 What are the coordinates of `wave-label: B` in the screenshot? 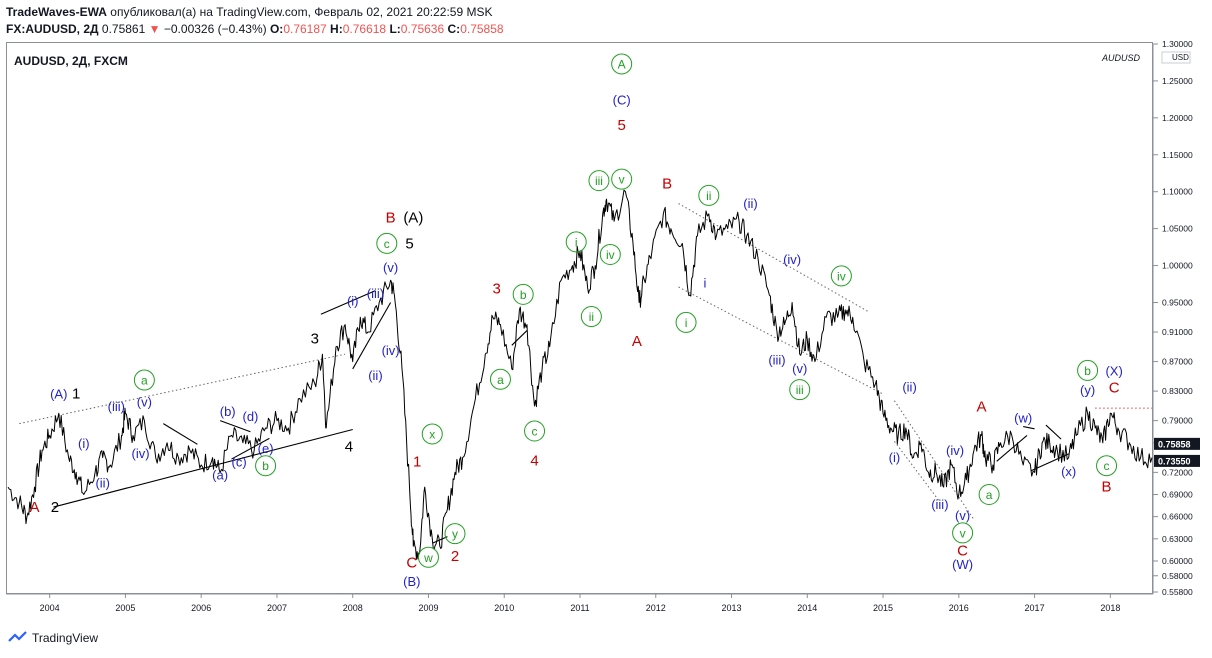 It's located at (667, 184).